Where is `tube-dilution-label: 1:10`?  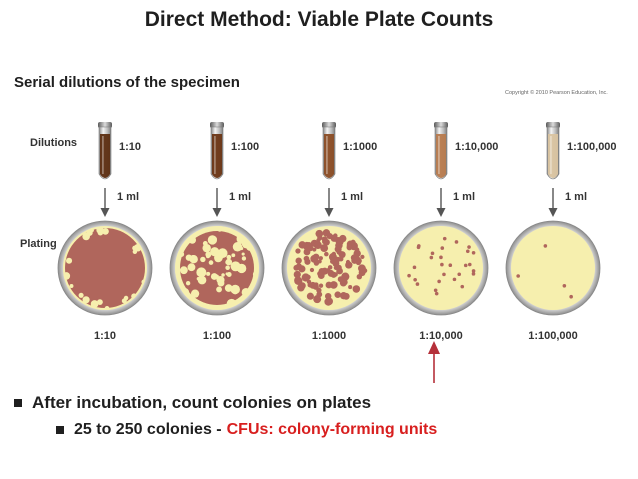 tube-dilution-label: 1:10 is located at coordinates (130, 147).